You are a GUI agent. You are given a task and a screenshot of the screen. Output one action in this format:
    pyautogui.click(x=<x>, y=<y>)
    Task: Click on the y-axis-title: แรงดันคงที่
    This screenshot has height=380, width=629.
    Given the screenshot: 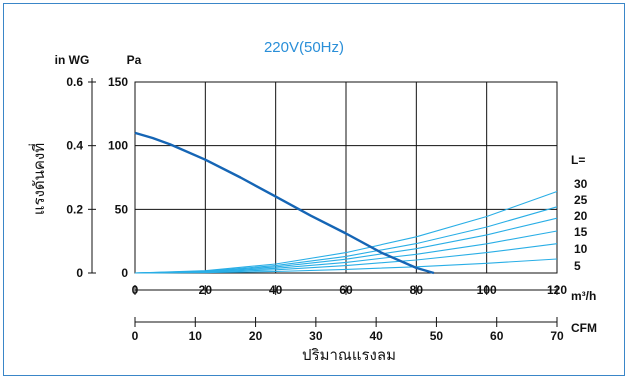 What is the action you would take?
    pyautogui.click(x=38, y=179)
    